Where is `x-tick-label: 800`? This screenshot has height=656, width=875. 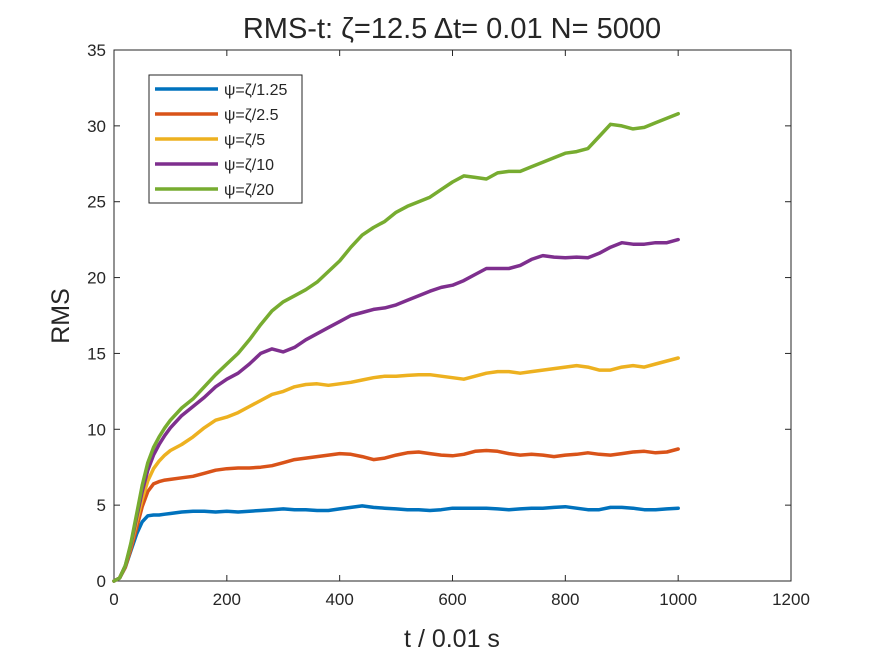
x-tick-label: 800 is located at coordinates (565, 599).